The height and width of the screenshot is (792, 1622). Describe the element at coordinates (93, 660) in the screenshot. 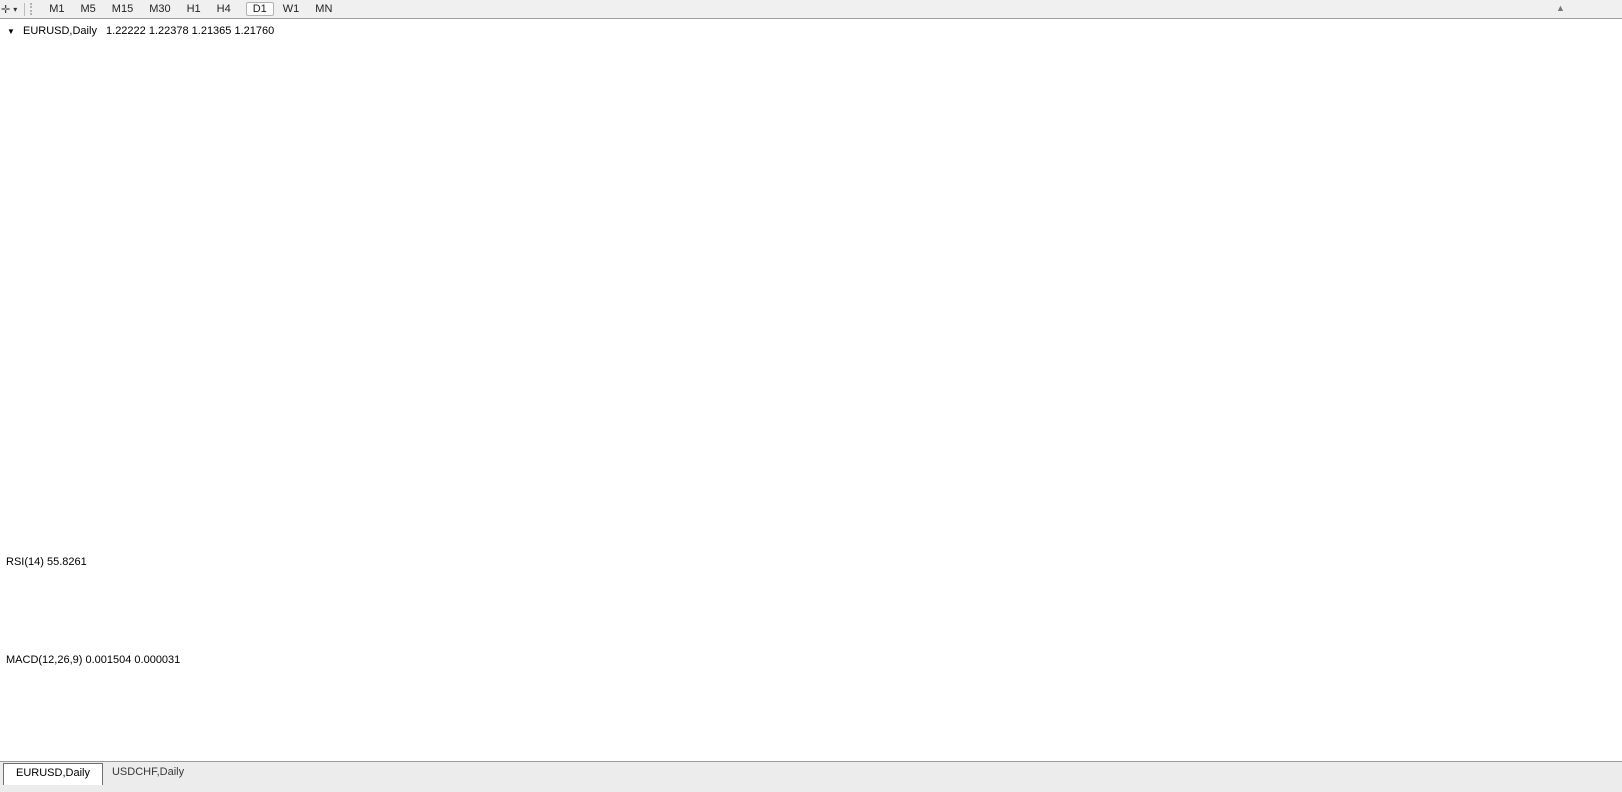

I see `macd-label: MACD(12,26,9) 0.001504 0.000031` at that location.